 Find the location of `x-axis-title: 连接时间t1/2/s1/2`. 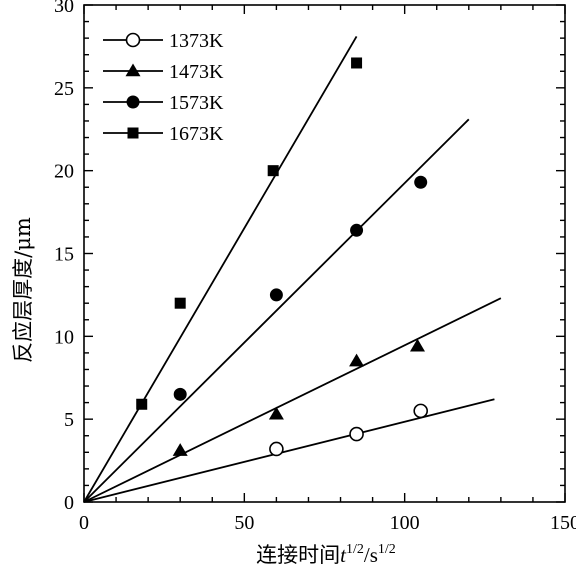

x-axis-title: 连接时间t1/2/s1/2 is located at coordinates (326, 554).